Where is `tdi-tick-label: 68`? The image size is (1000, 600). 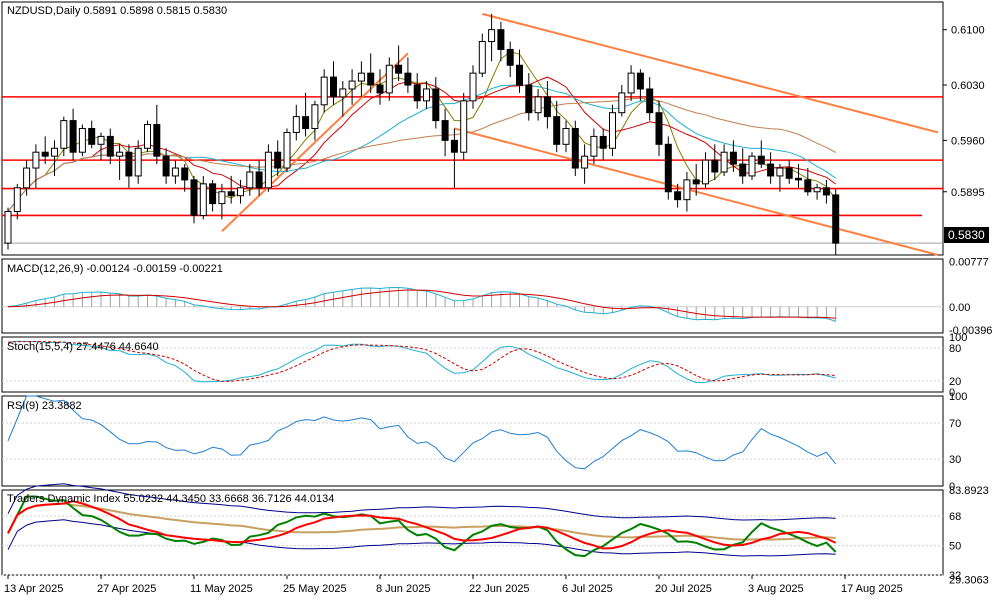 tdi-tick-label: 68 is located at coordinates (955, 517).